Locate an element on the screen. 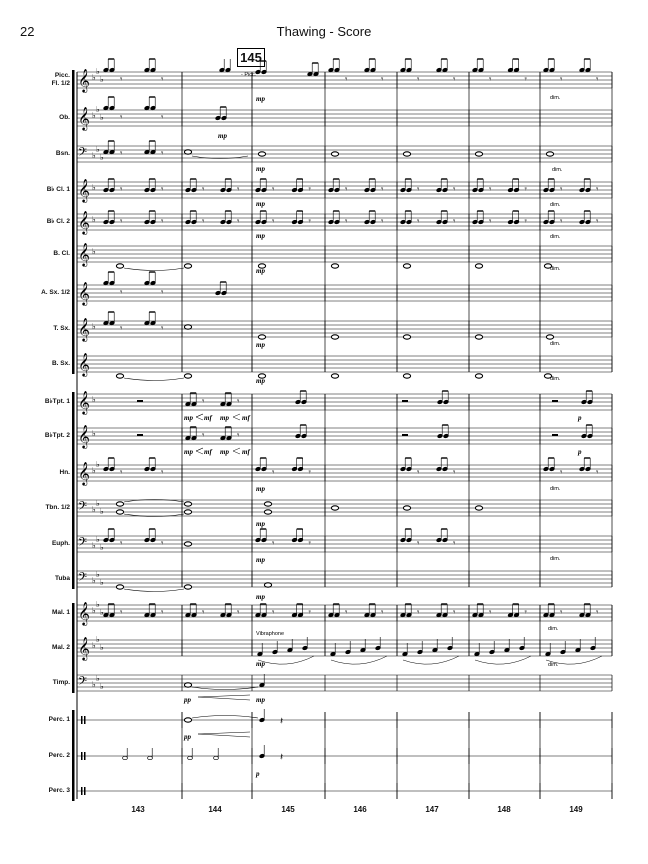 The height and width of the screenshot is (864, 648). instrument-label-line: Picc. is located at coordinates (62, 75).